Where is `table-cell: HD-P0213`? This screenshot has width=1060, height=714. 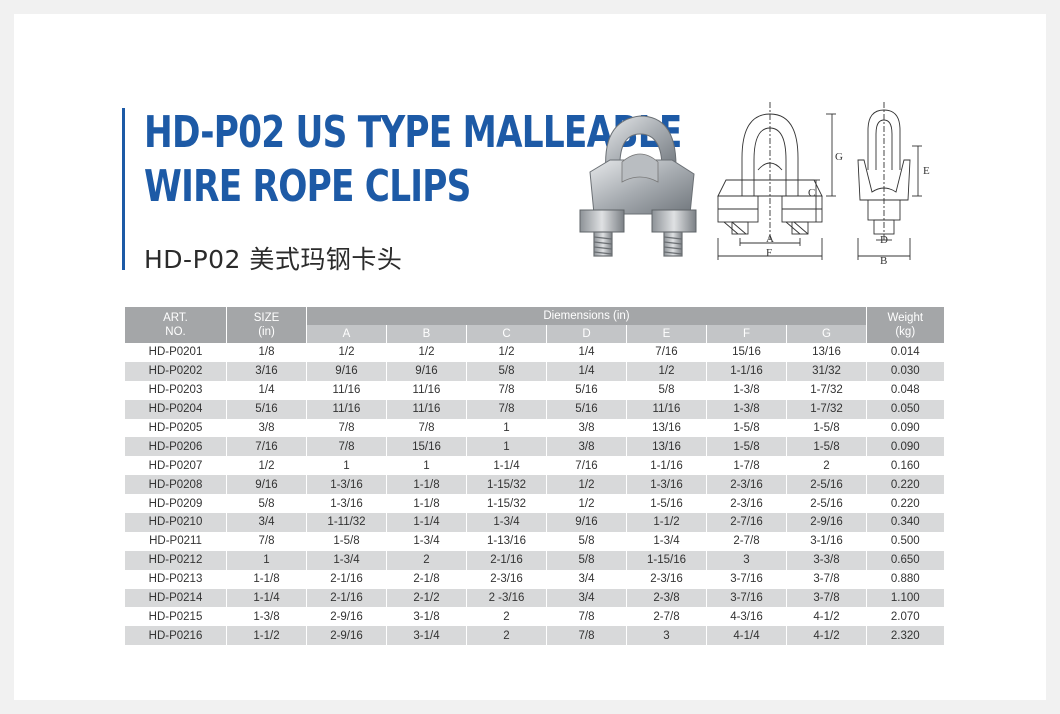
table-cell: HD-P0213 is located at coordinates (175, 579).